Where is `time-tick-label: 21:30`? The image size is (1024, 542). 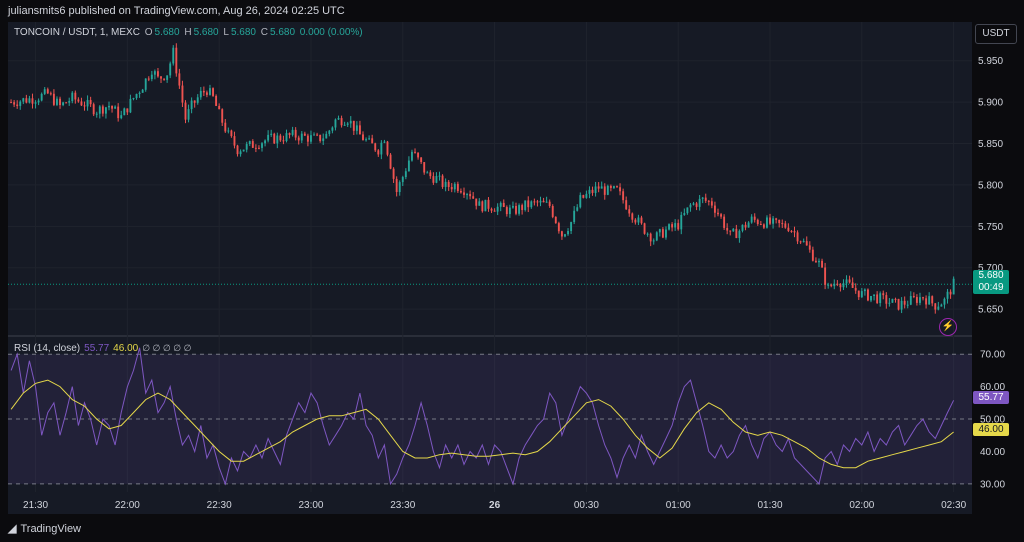
time-tick-label: 21:30 is located at coordinates (35, 505).